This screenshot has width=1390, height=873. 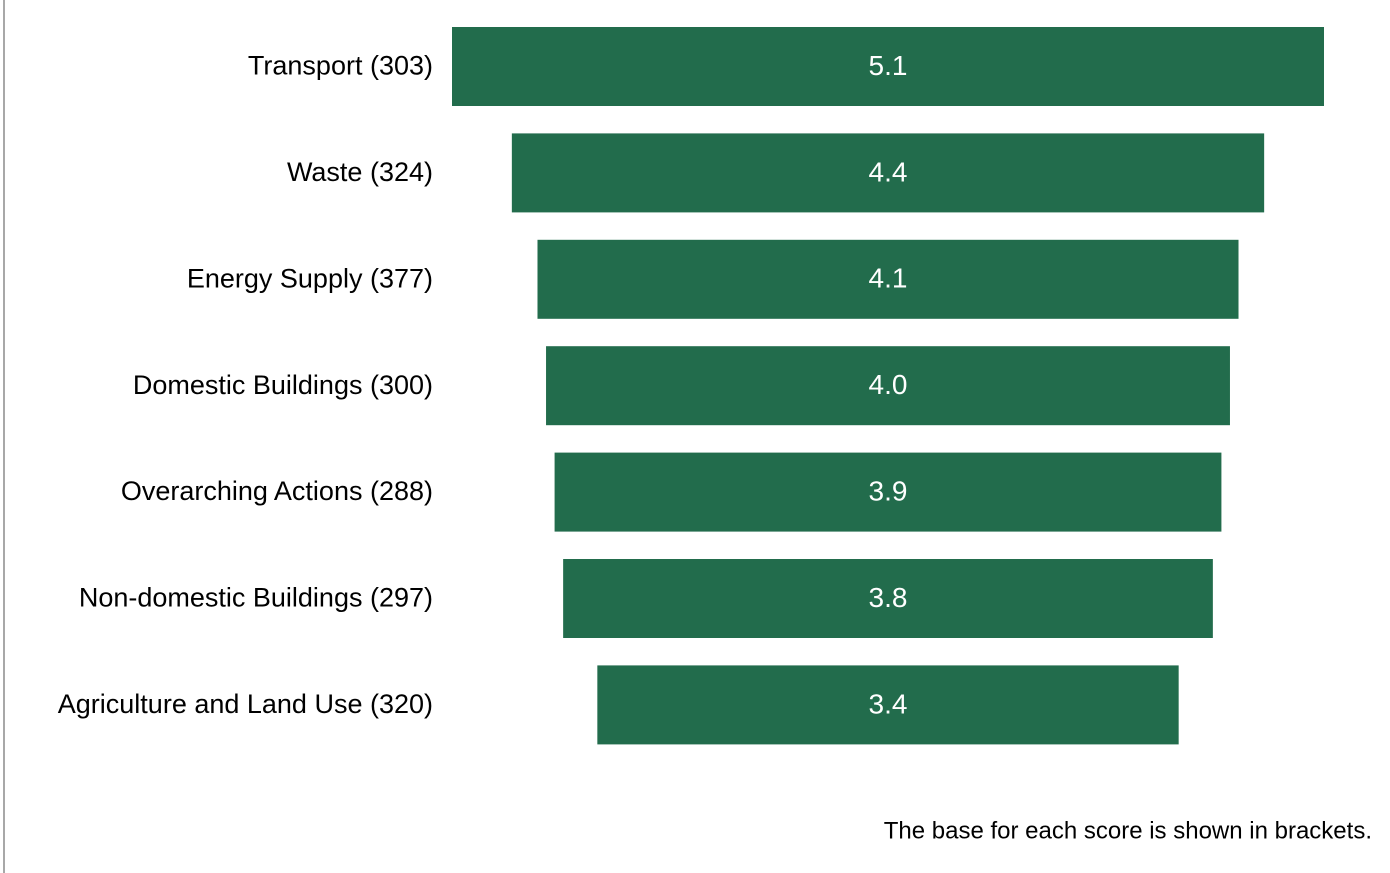 I want to click on value-label: 3.4, so click(x=888, y=703).